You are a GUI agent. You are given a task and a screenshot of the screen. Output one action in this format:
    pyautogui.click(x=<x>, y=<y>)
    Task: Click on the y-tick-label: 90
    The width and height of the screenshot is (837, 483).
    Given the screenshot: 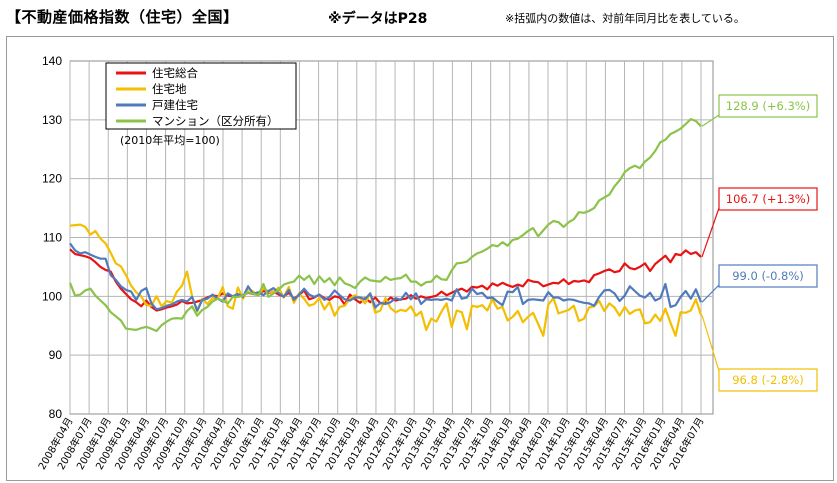 What is the action you would take?
    pyautogui.click(x=56, y=355)
    